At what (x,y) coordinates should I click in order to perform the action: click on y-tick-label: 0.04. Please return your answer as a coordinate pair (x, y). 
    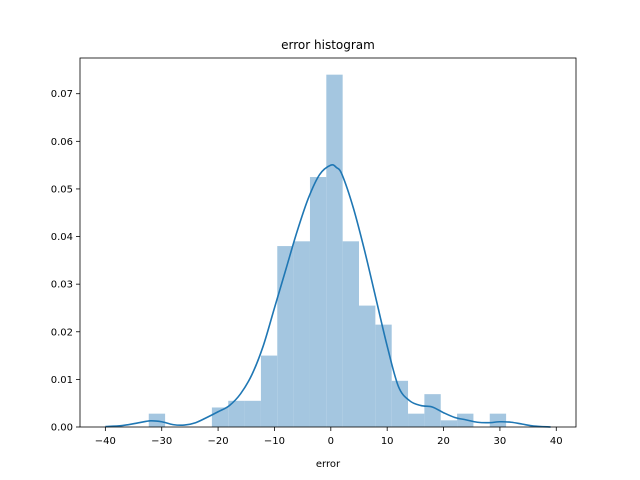
    Looking at the image, I should click on (62, 237).